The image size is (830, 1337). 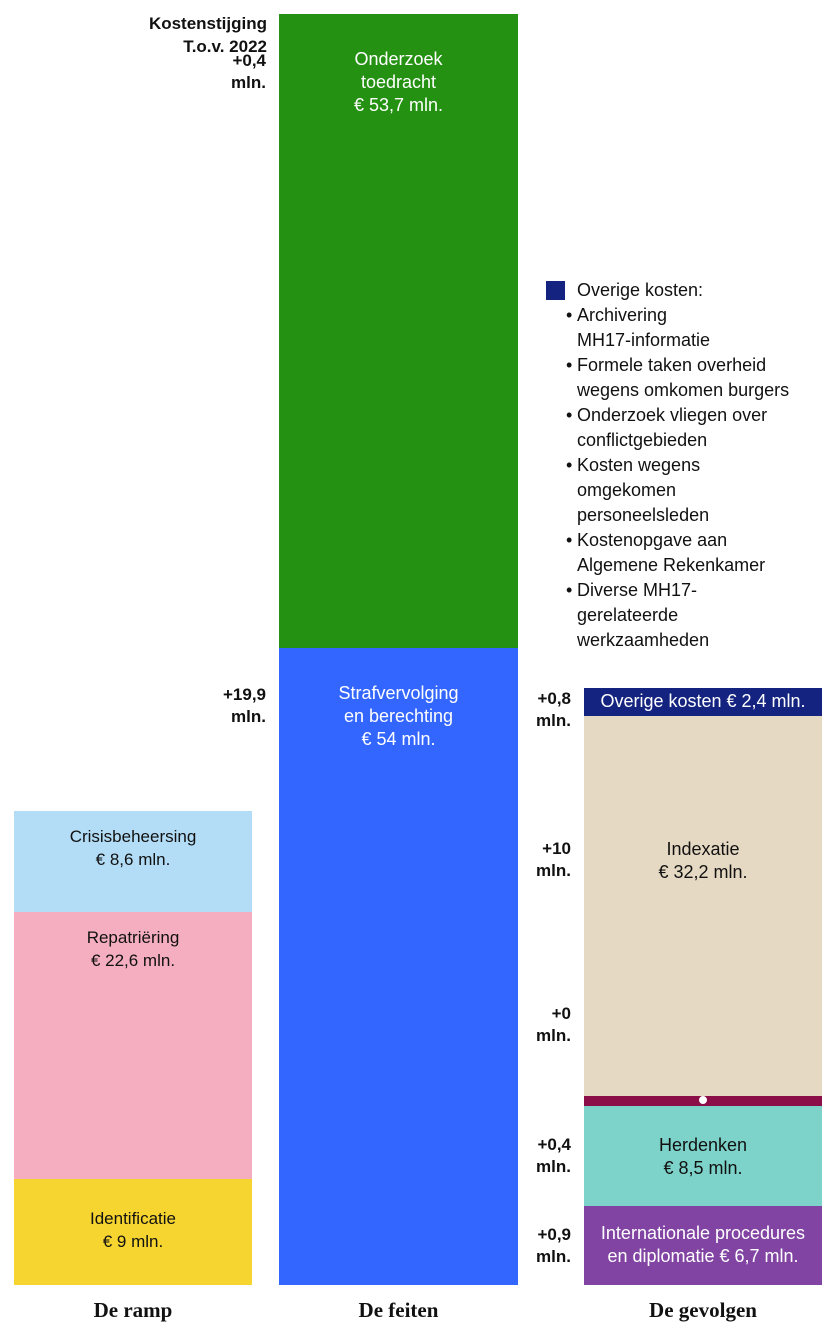 I want to click on legend-item-line: gerelateerde, so click(x=628, y=615).